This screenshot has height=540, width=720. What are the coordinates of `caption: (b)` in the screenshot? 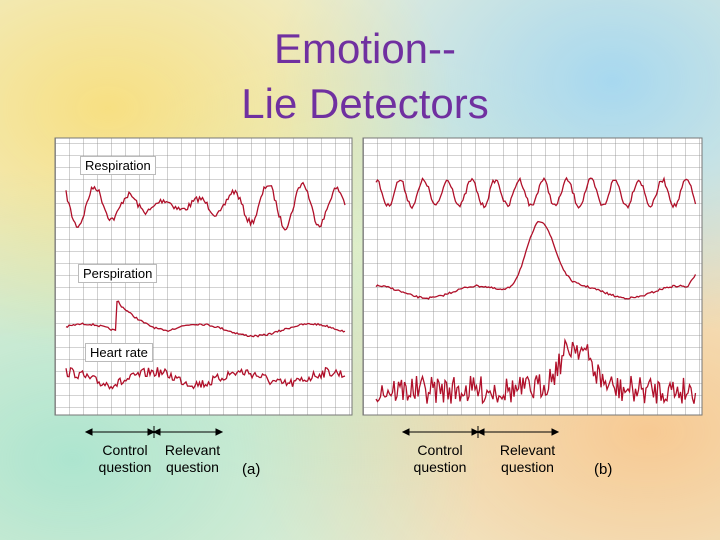 It's located at (603, 469).